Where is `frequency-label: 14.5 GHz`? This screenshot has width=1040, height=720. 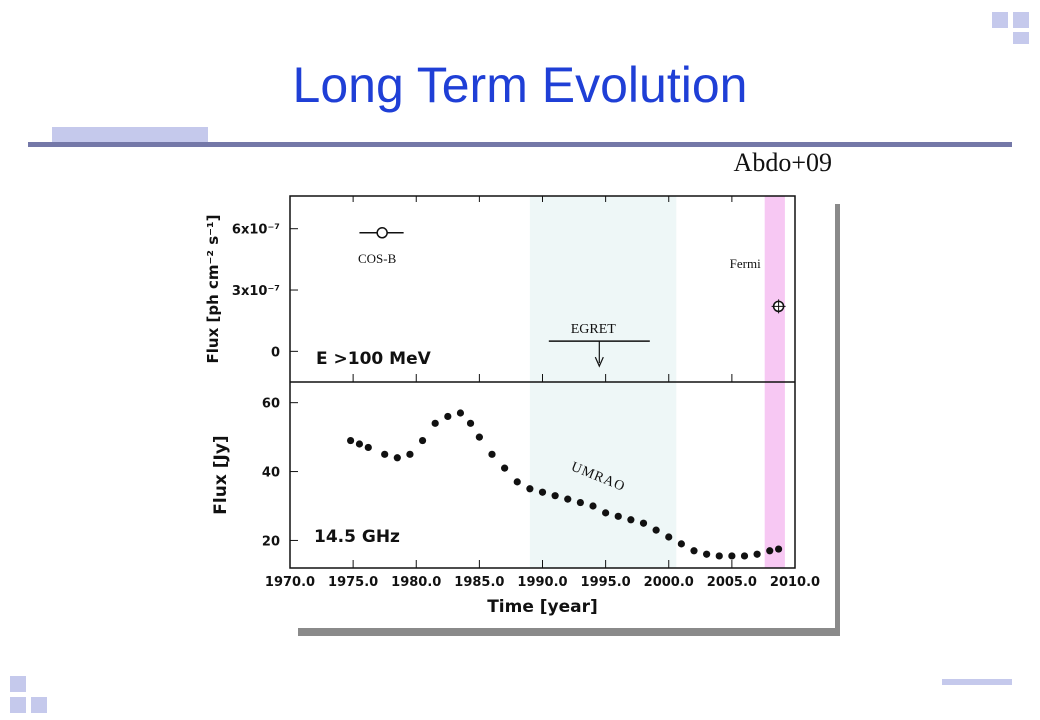
frequency-label: 14.5 GHz is located at coordinates (357, 537).